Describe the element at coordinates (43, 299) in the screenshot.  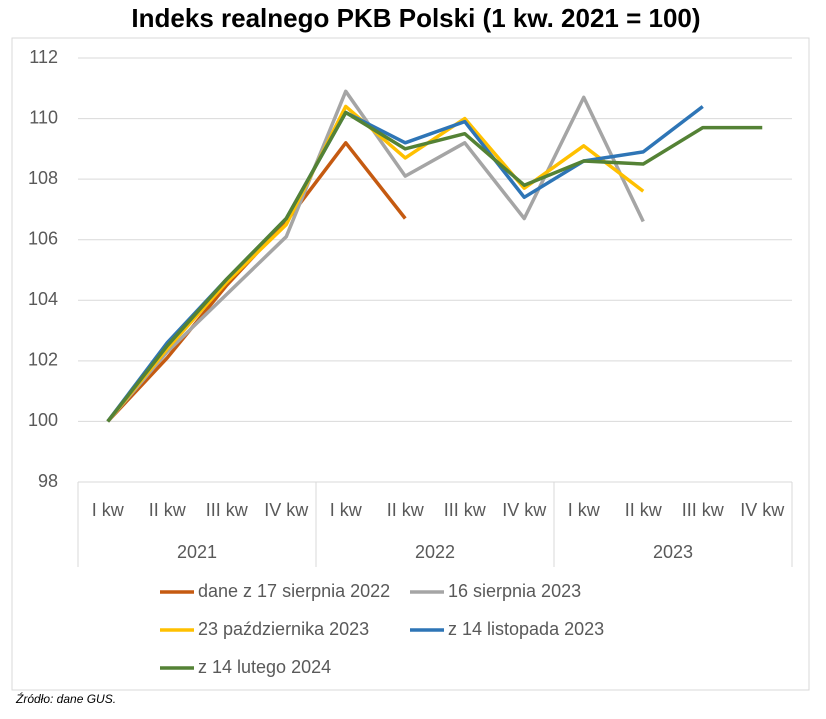
I see `y-tick-label: 104` at that location.